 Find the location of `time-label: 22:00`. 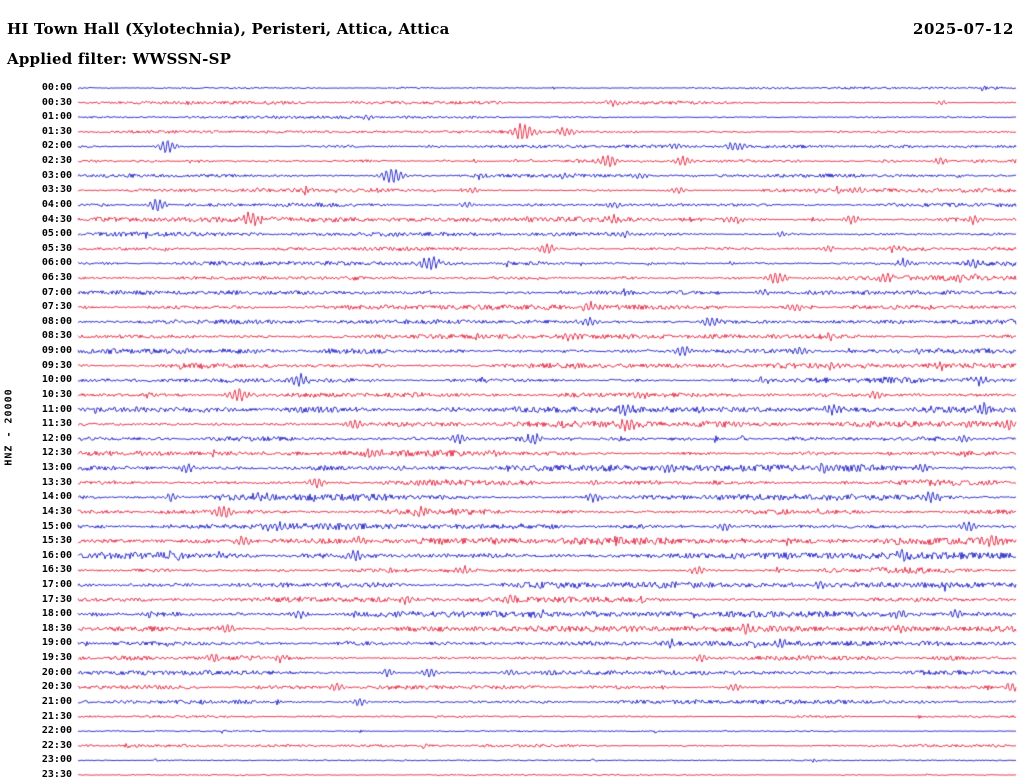

time-label: 22:00 is located at coordinates (56, 731).